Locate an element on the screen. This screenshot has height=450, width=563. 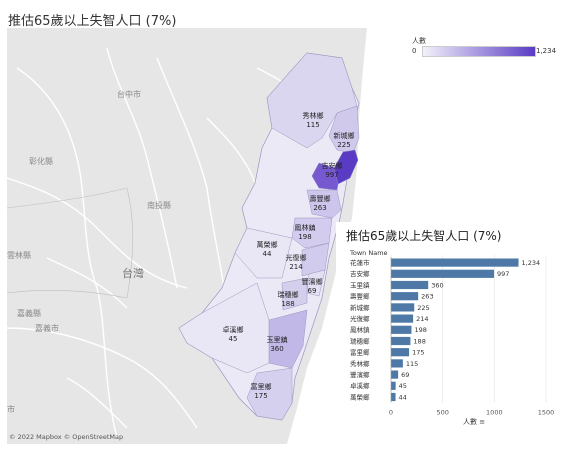
town-label-shoufeng: 壽豐鄉 263 is located at coordinates (320, 204).